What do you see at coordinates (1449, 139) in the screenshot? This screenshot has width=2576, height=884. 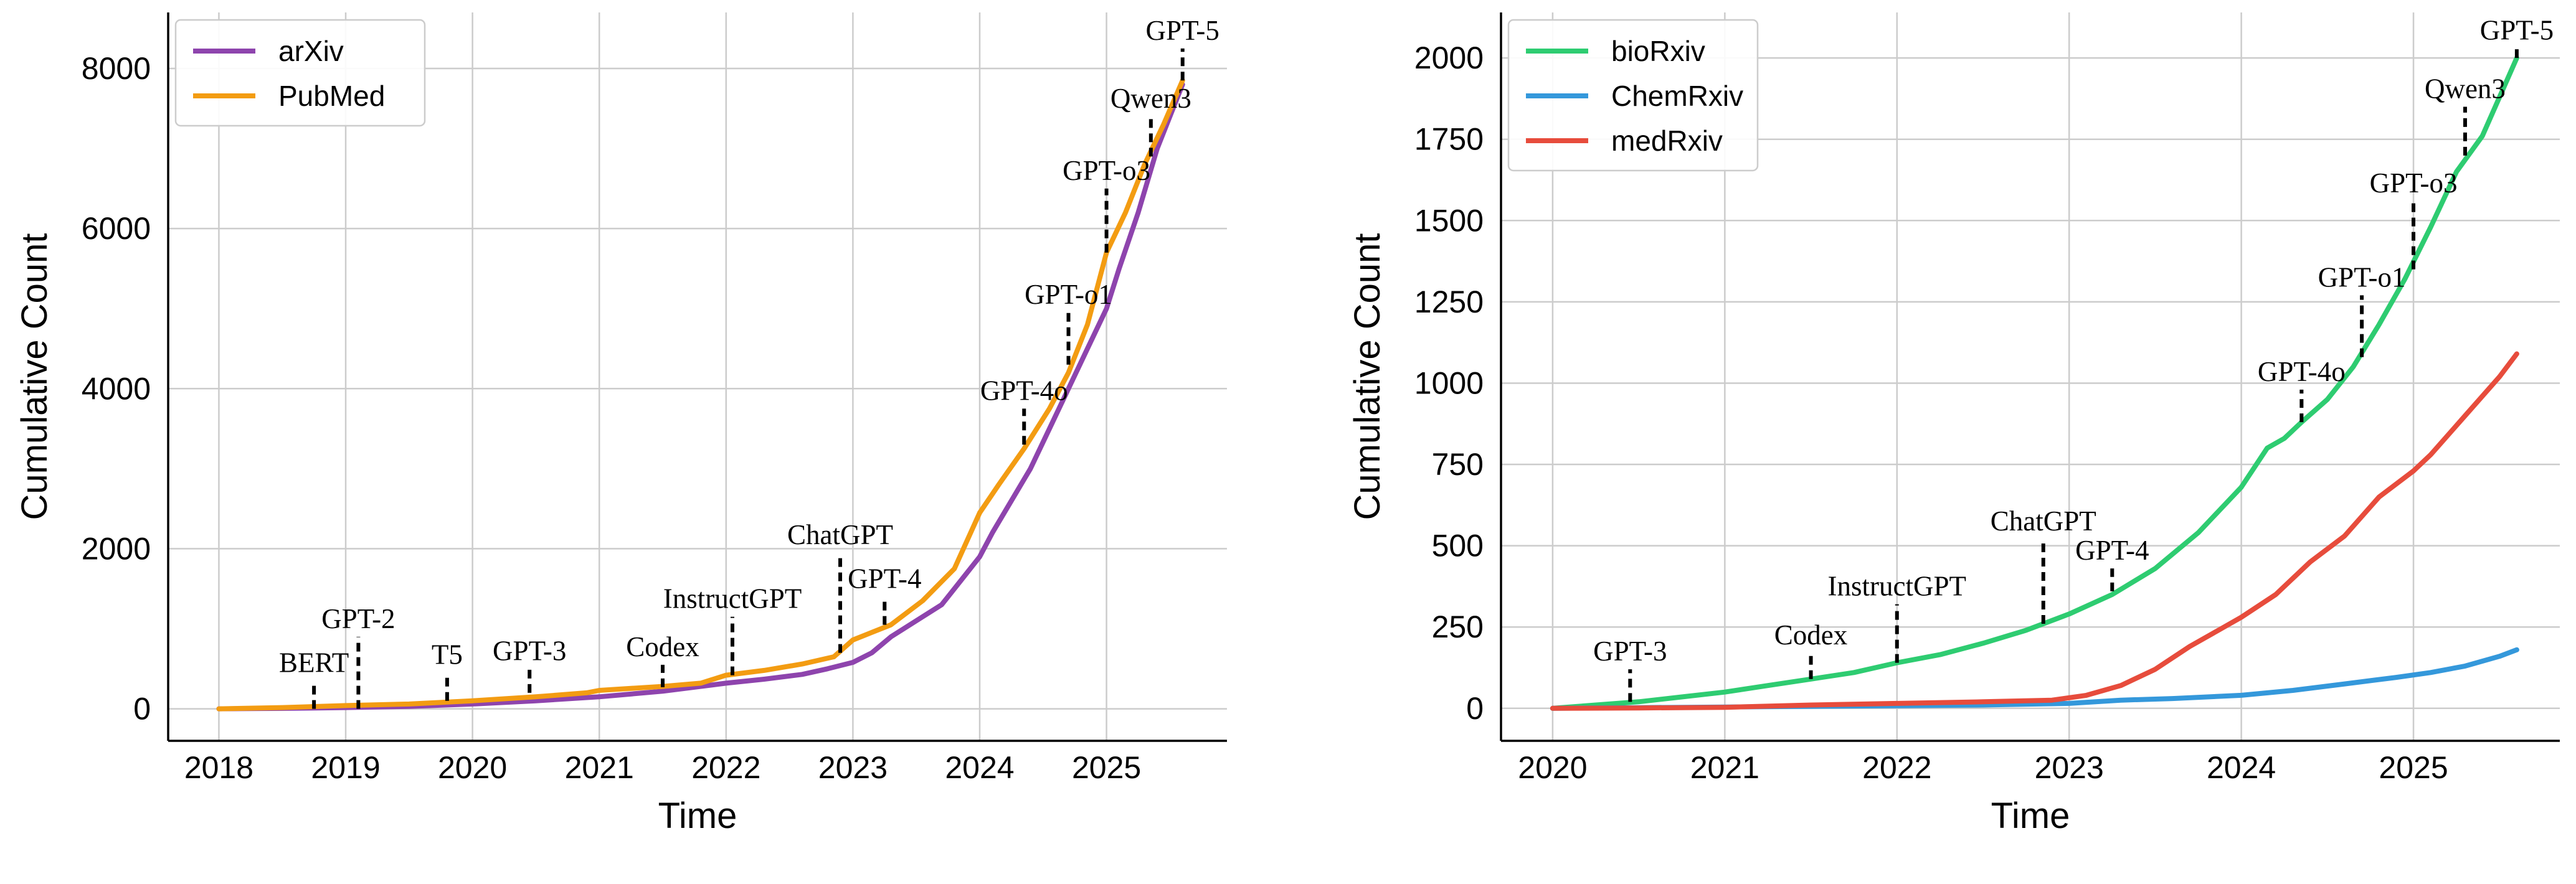 I see `y-tick-label: 1750` at bounding box center [1449, 139].